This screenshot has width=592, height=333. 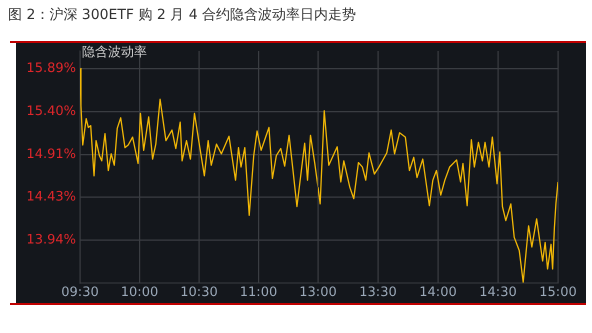 I want to click on x-tick-label: 09:30, so click(x=80, y=292).